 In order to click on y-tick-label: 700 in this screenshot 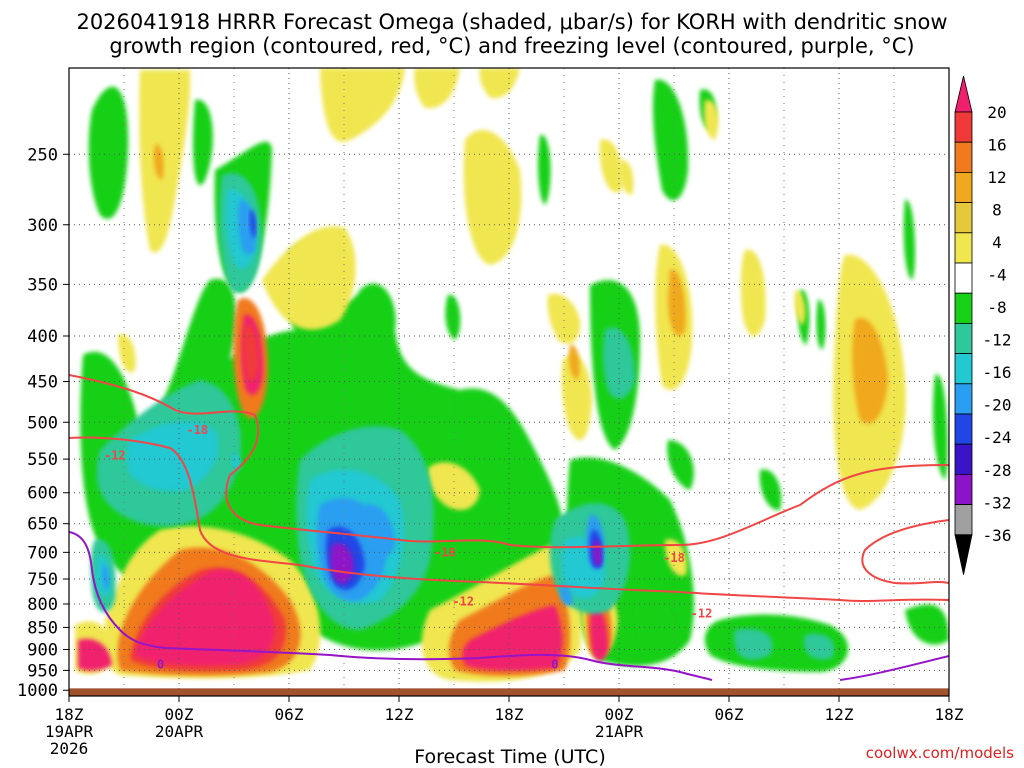, I will do `click(42, 553)`.